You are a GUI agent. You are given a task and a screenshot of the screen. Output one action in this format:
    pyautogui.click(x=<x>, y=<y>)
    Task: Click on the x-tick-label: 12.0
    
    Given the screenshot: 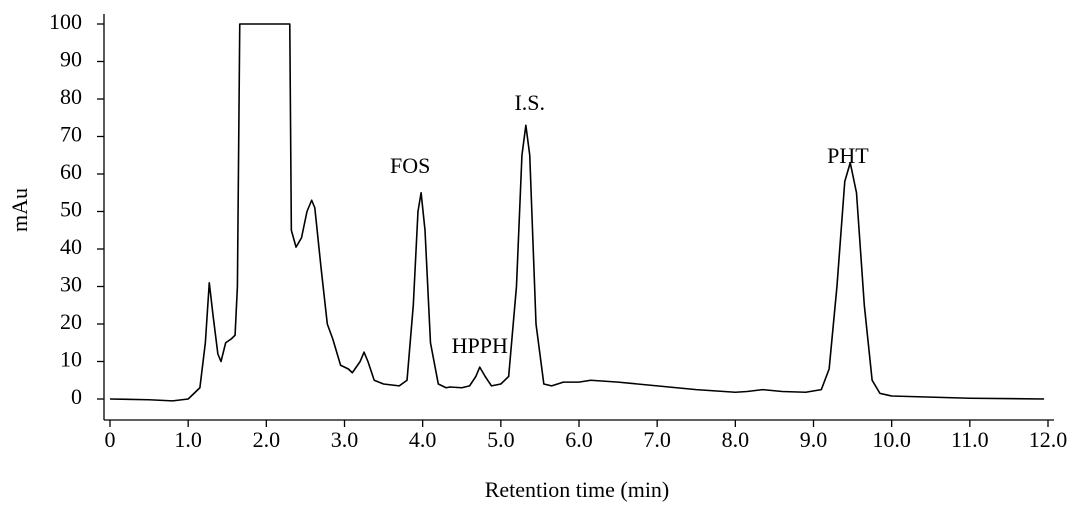 What is the action you would take?
    pyautogui.click(x=1048, y=439)
    